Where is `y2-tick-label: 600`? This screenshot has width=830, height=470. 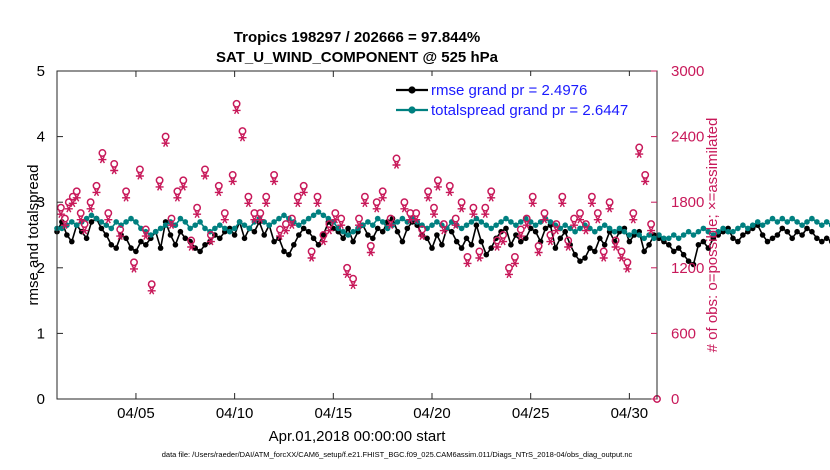 y2-tick-label: 600 is located at coordinates (683, 333).